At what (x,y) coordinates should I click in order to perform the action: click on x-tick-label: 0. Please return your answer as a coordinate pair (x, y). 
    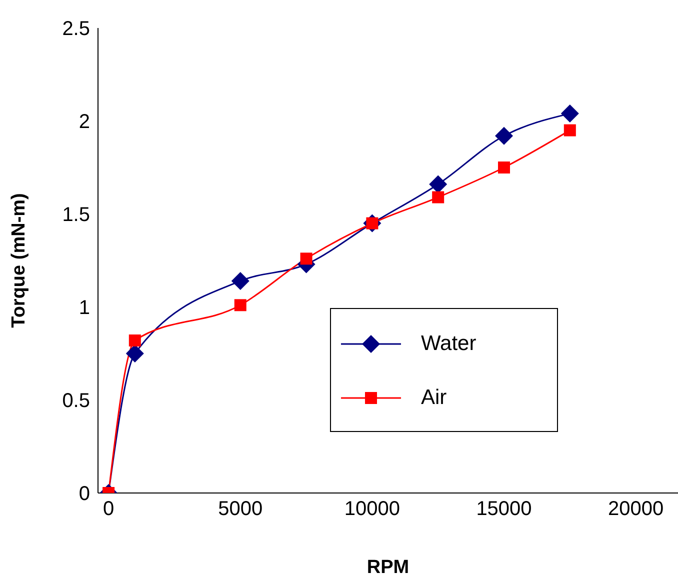
    Looking at the image, I should click on (108, 509).